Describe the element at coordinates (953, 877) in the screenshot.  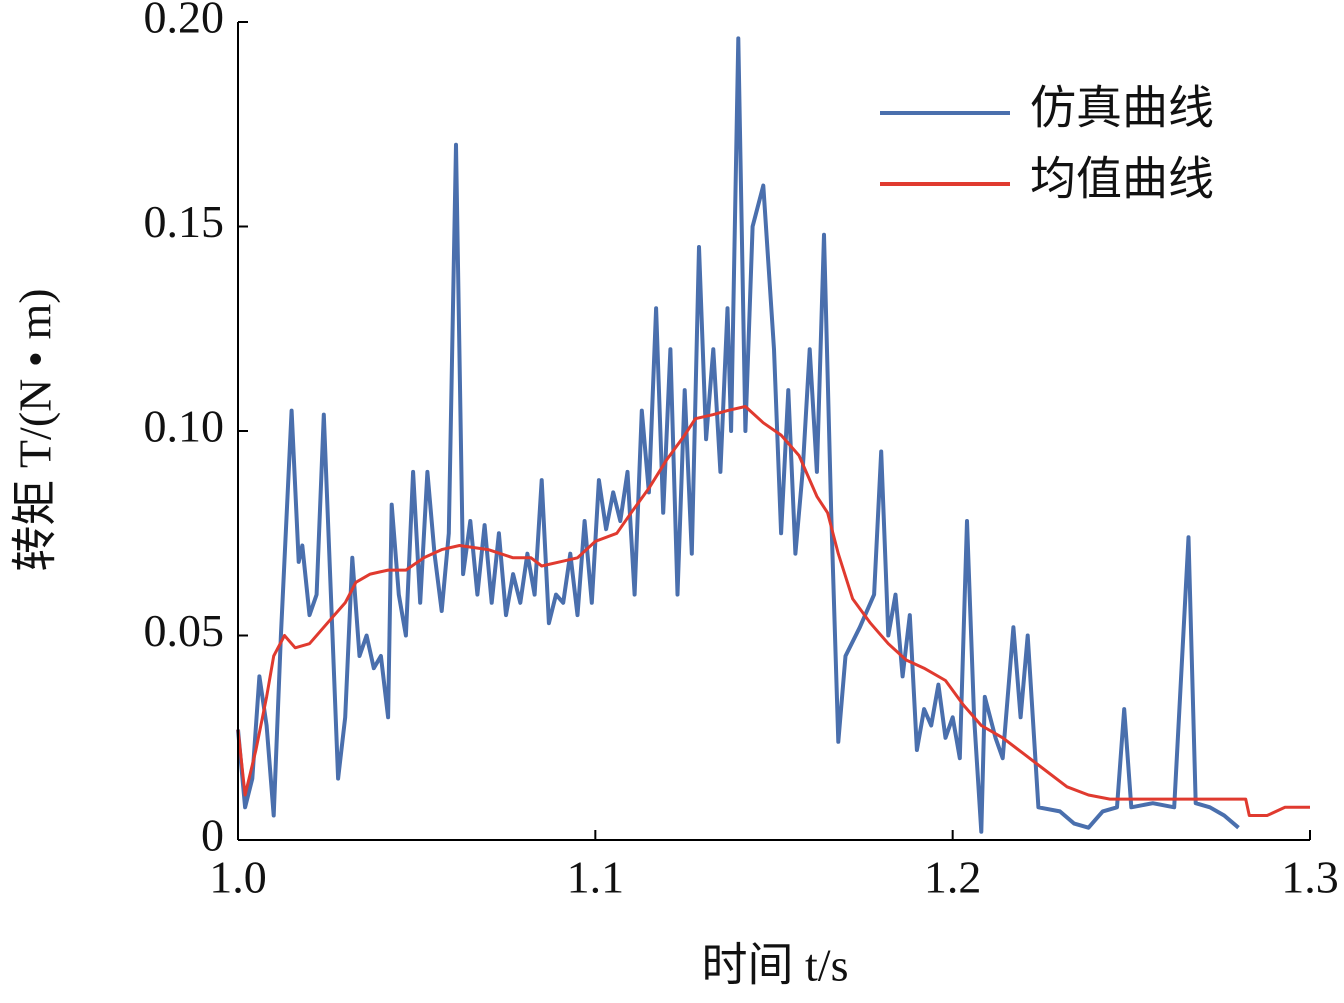
I see `x-tick-label: 1.2` at that location.